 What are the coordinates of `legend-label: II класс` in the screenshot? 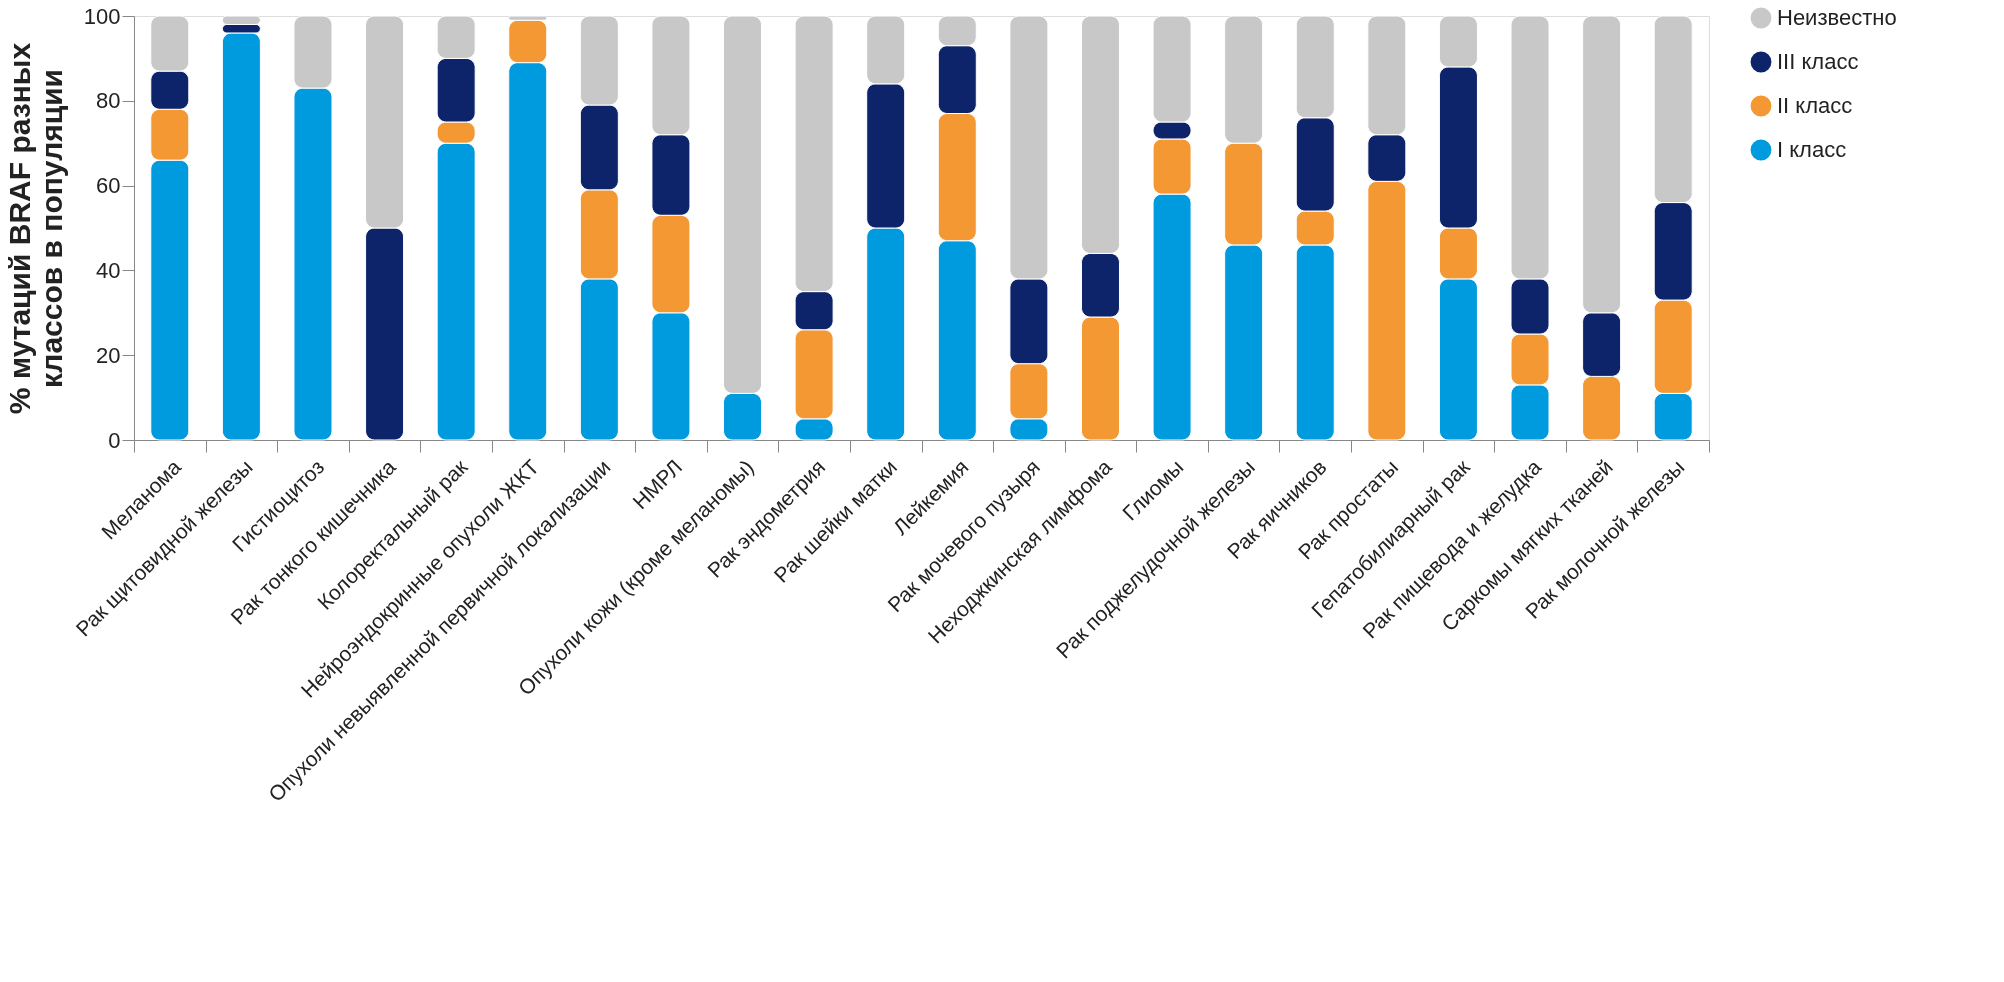 It's located at (1815, 105).